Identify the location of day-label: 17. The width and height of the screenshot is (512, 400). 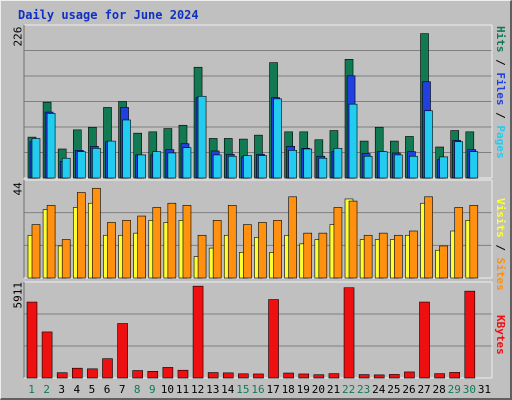
(272, 389).